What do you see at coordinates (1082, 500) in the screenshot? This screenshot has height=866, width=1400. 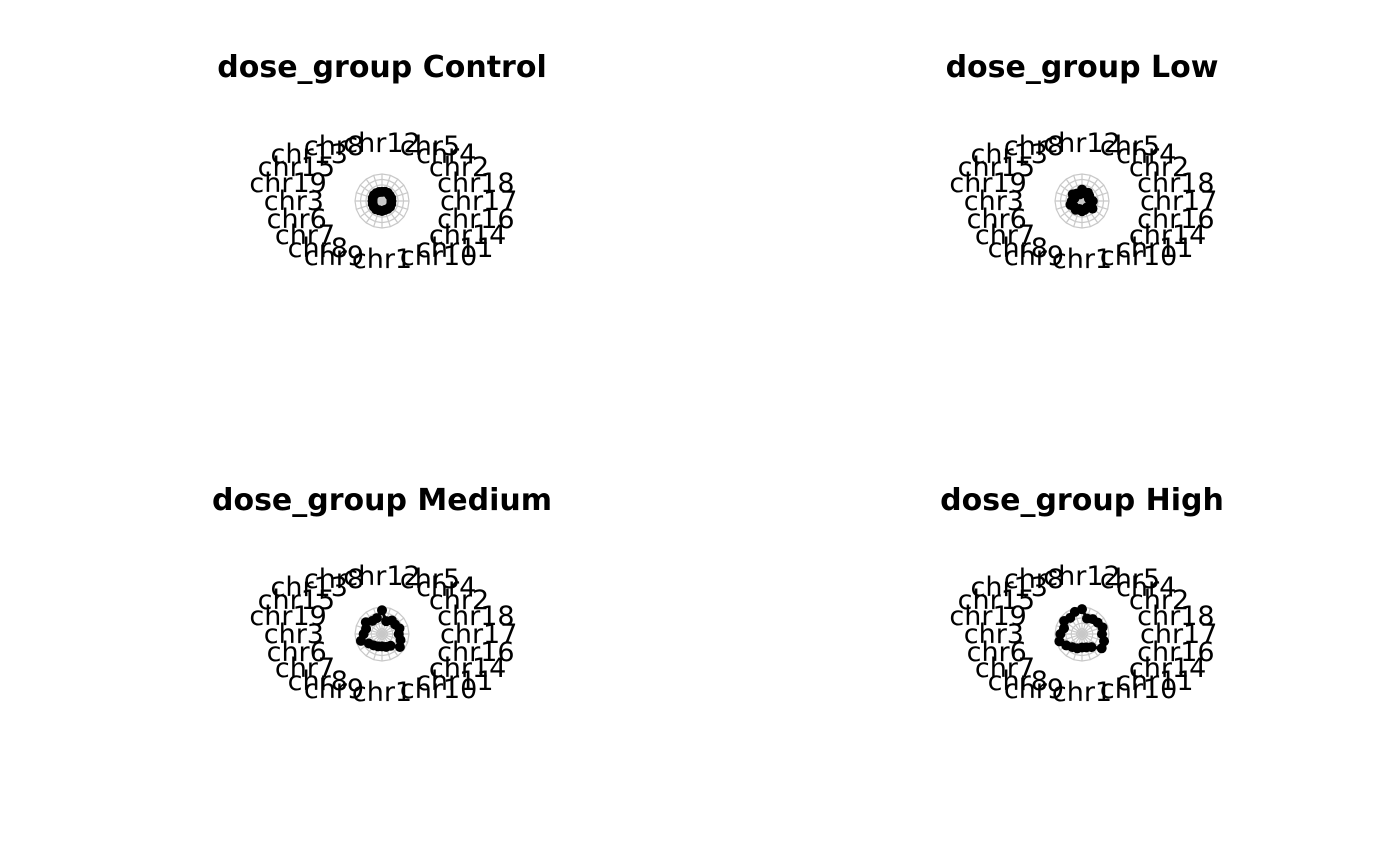 I see `panel-title: dose_group High` at bounding box center [1082, 500].